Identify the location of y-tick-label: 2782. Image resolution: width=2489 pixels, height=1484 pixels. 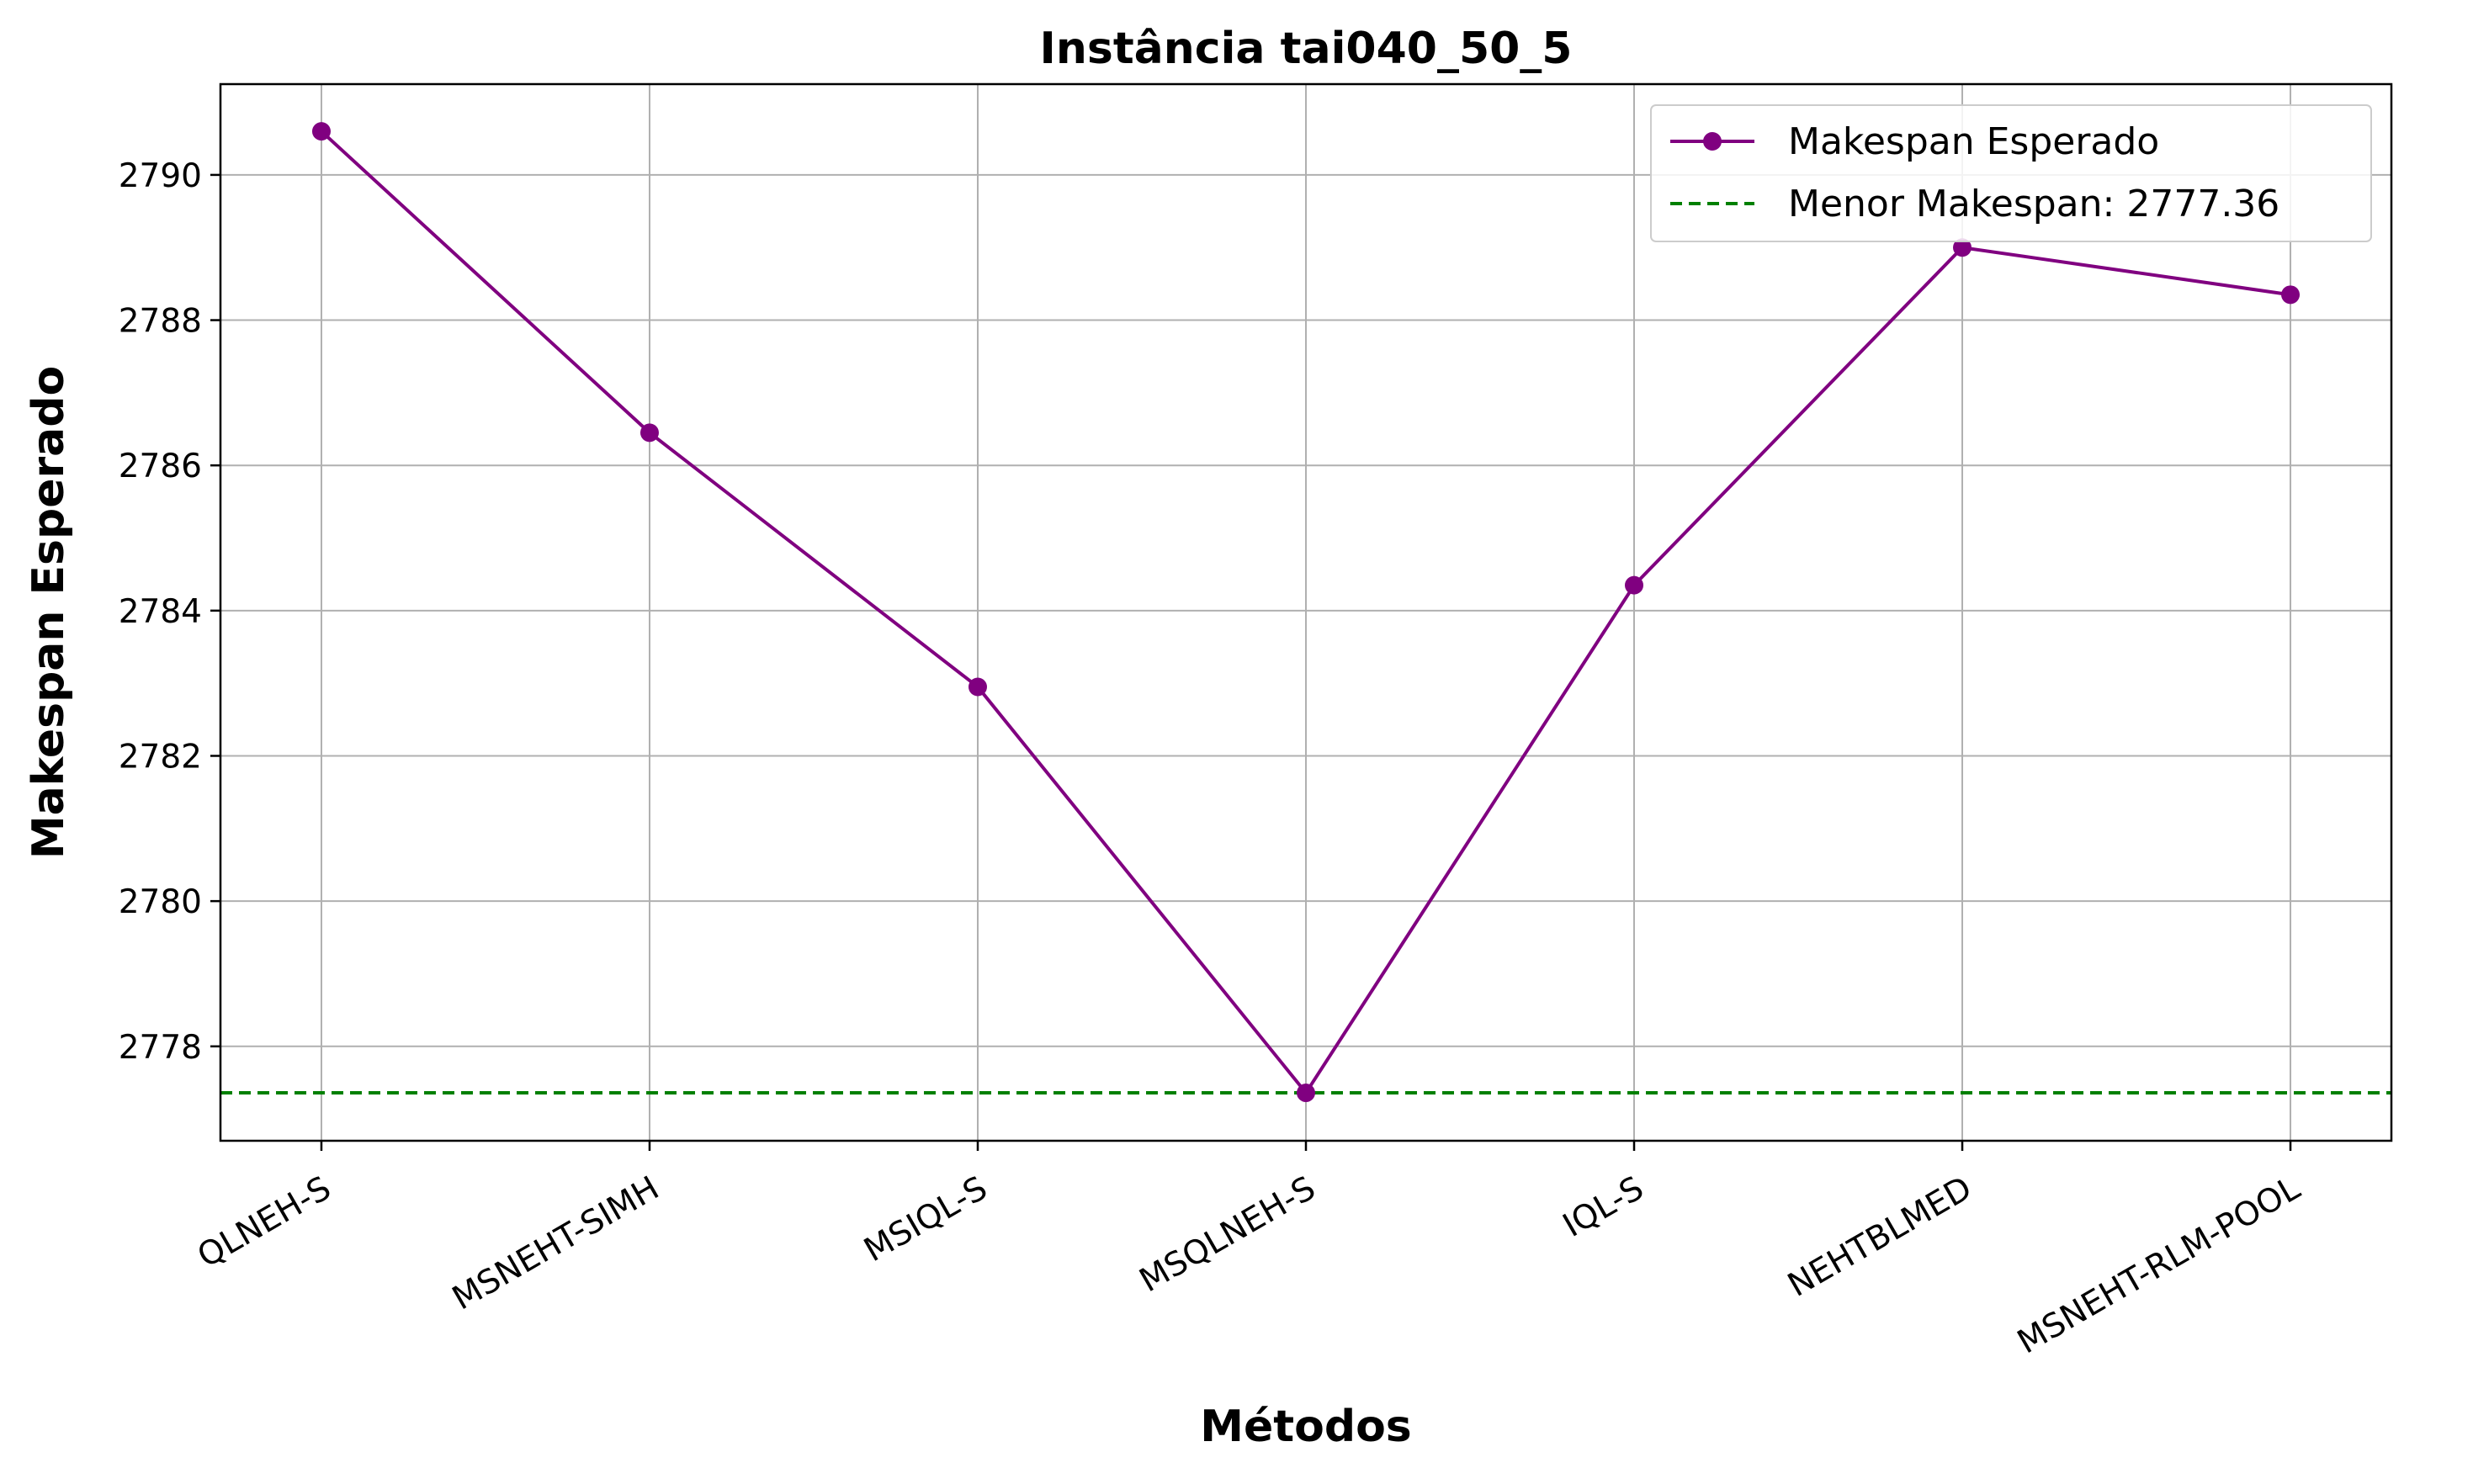
(160, 757).